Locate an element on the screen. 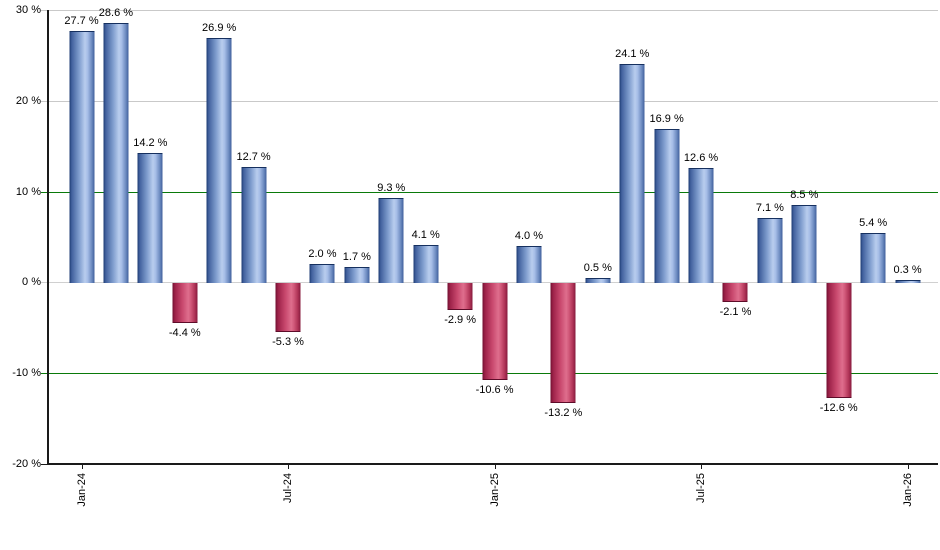  bar-value-label: -13.2 % is located at coordinates (563, 413).